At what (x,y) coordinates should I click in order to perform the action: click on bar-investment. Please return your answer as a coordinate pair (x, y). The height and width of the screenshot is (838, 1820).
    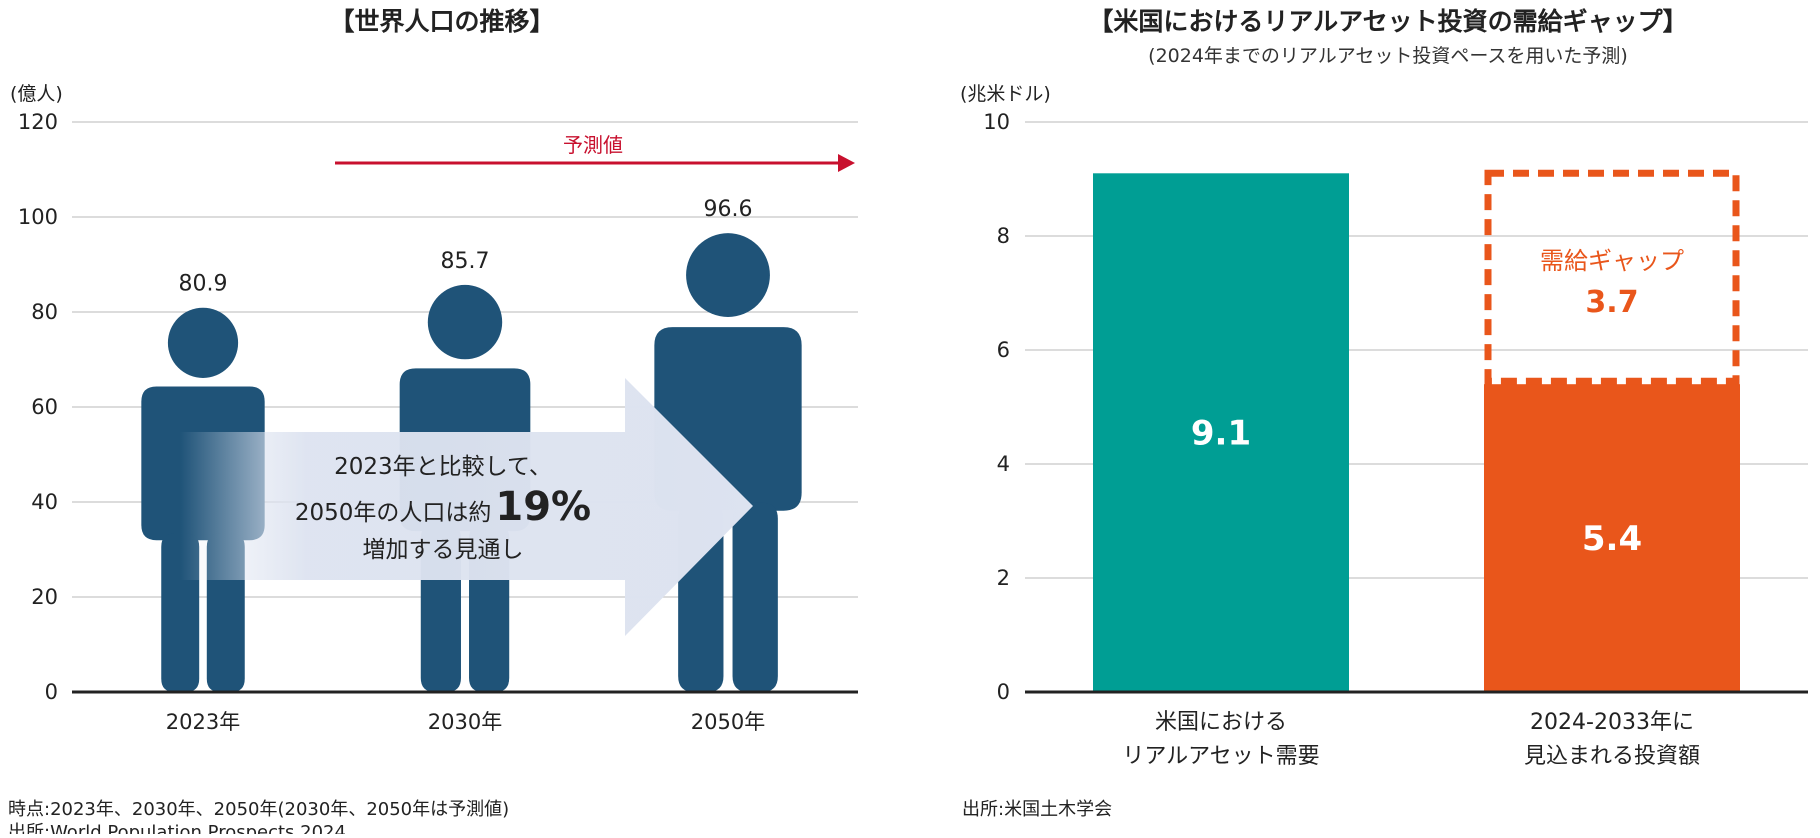
    Looking at the image, I should click on (1612, 538).